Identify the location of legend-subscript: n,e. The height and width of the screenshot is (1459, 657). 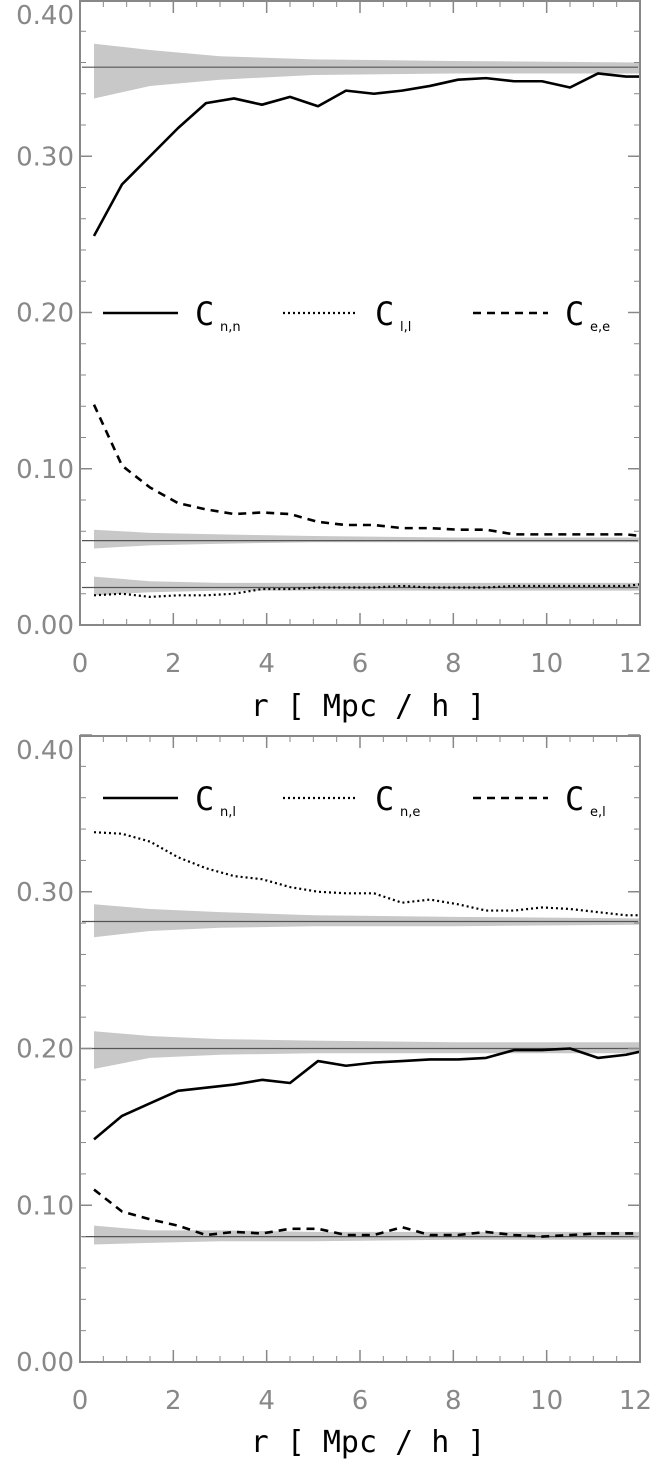
(410, 812).